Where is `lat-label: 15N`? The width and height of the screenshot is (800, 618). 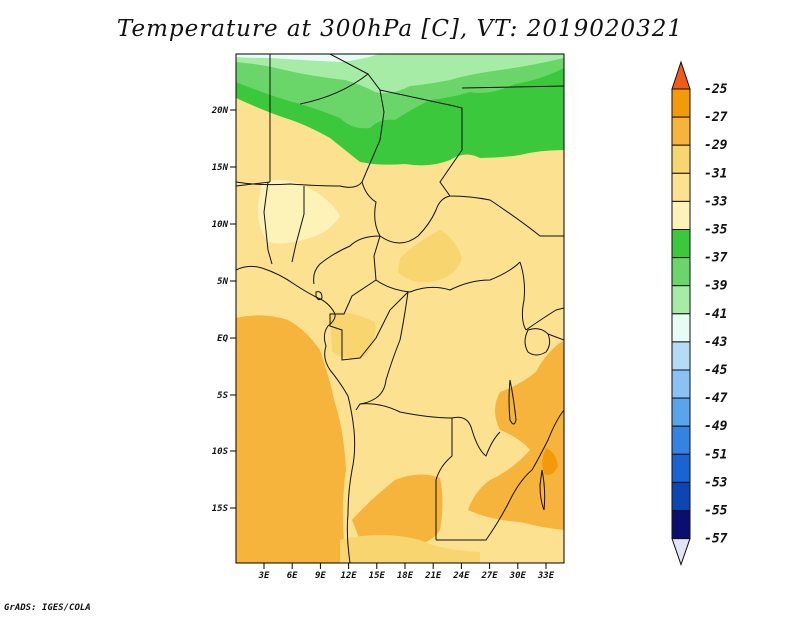
lat-label: 15N is located at coordinates (220, 168).